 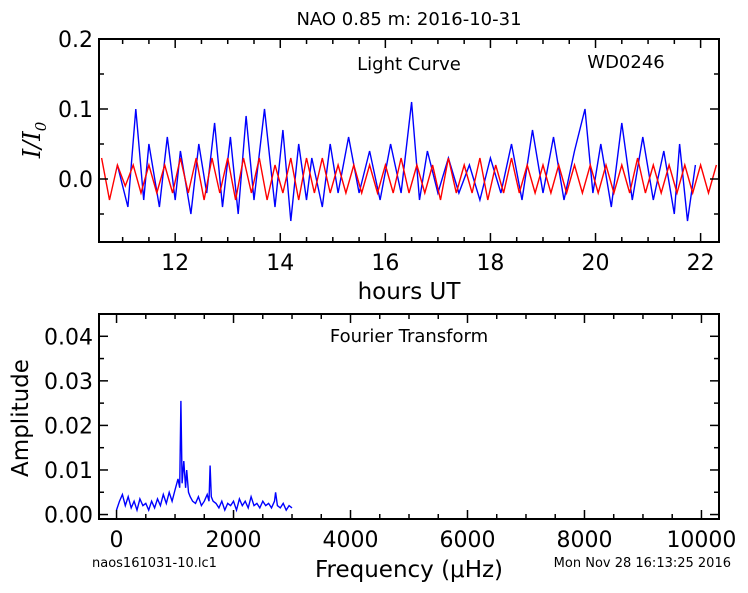 I want to click on fourier-x-tick-label: 10000, so click(x=701, y=540).